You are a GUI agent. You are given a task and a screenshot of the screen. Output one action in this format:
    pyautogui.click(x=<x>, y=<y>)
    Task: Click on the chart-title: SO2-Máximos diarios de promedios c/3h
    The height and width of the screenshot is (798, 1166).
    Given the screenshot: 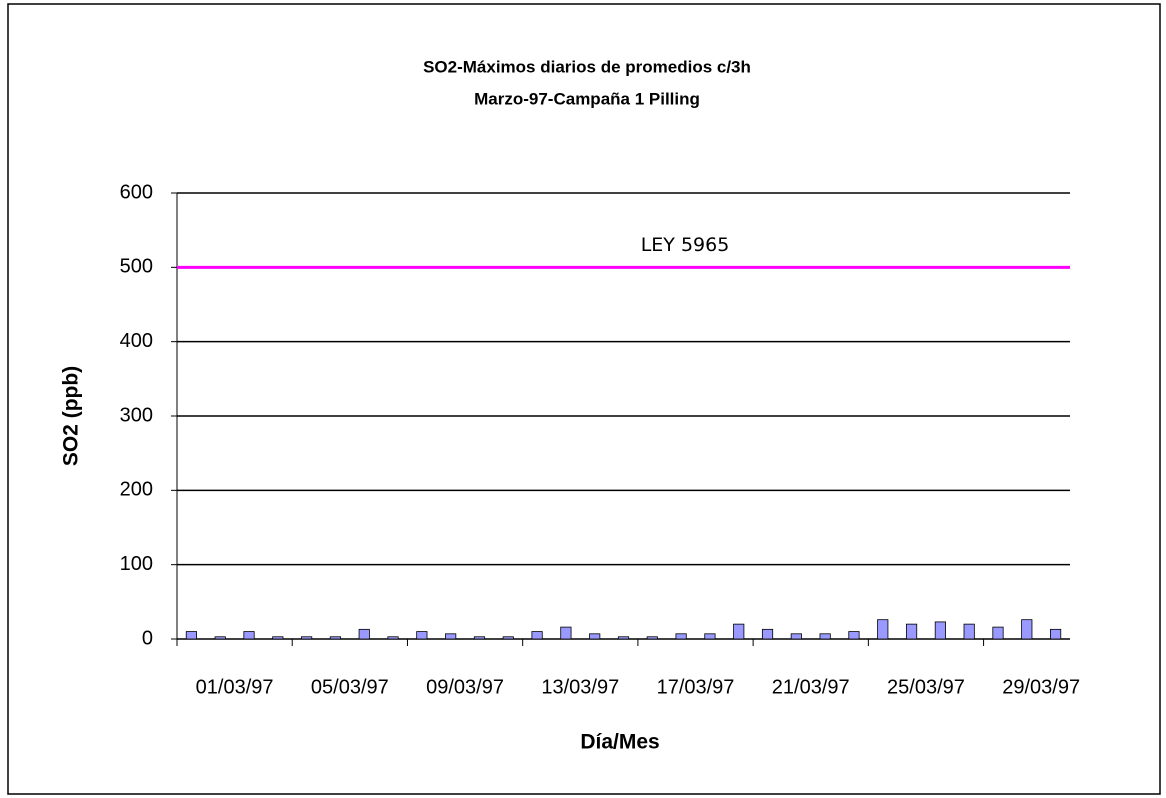 What is the action you would take?
    pyautogui.click(x=587, y=66)
    